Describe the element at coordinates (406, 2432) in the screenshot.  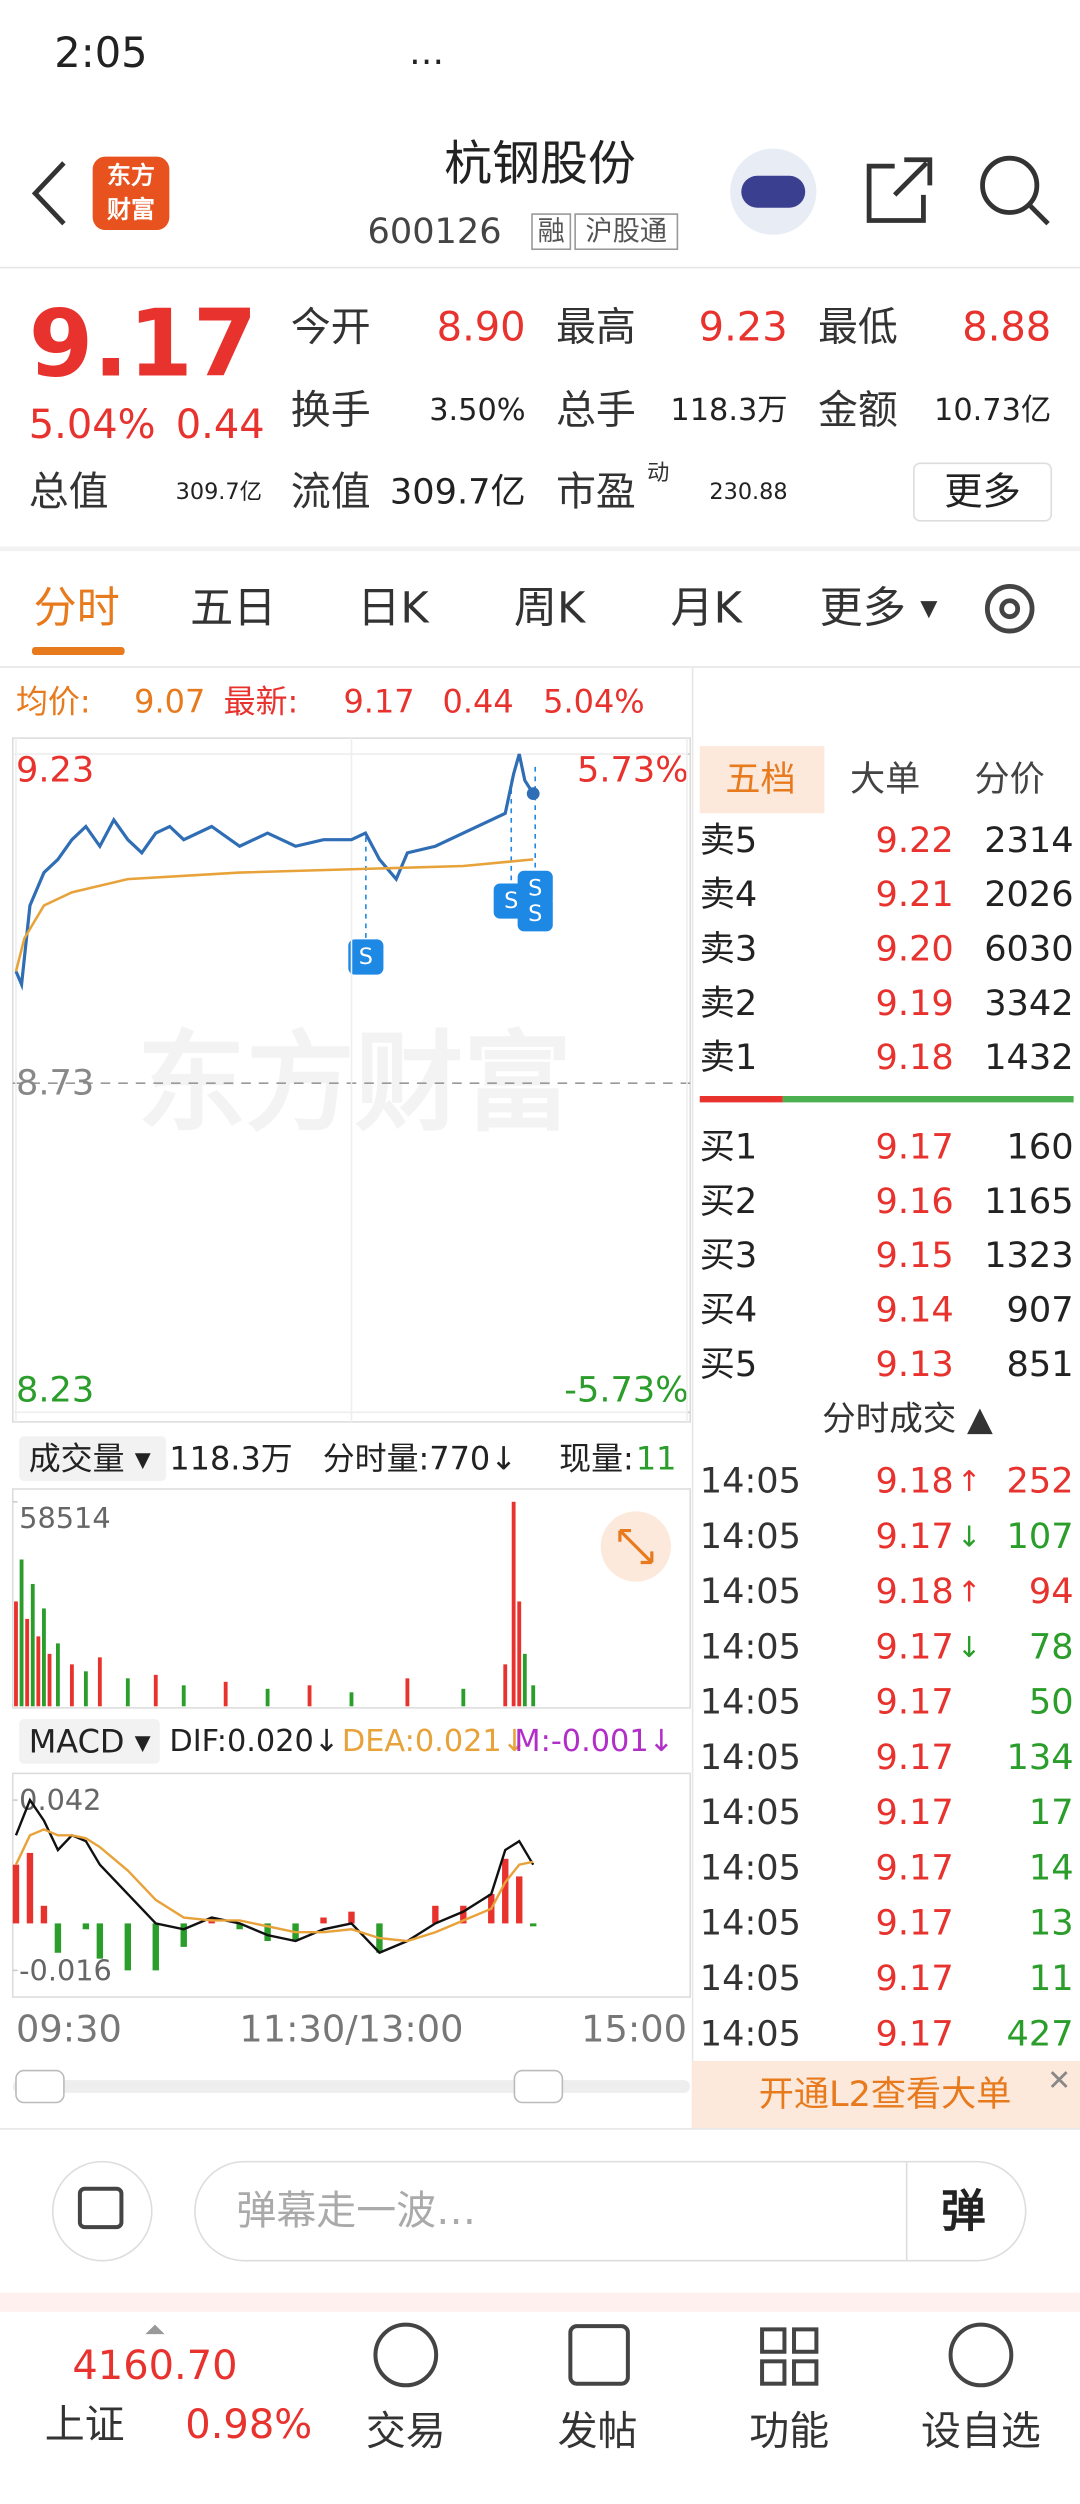
I see `nav-item: 交易` at that location.